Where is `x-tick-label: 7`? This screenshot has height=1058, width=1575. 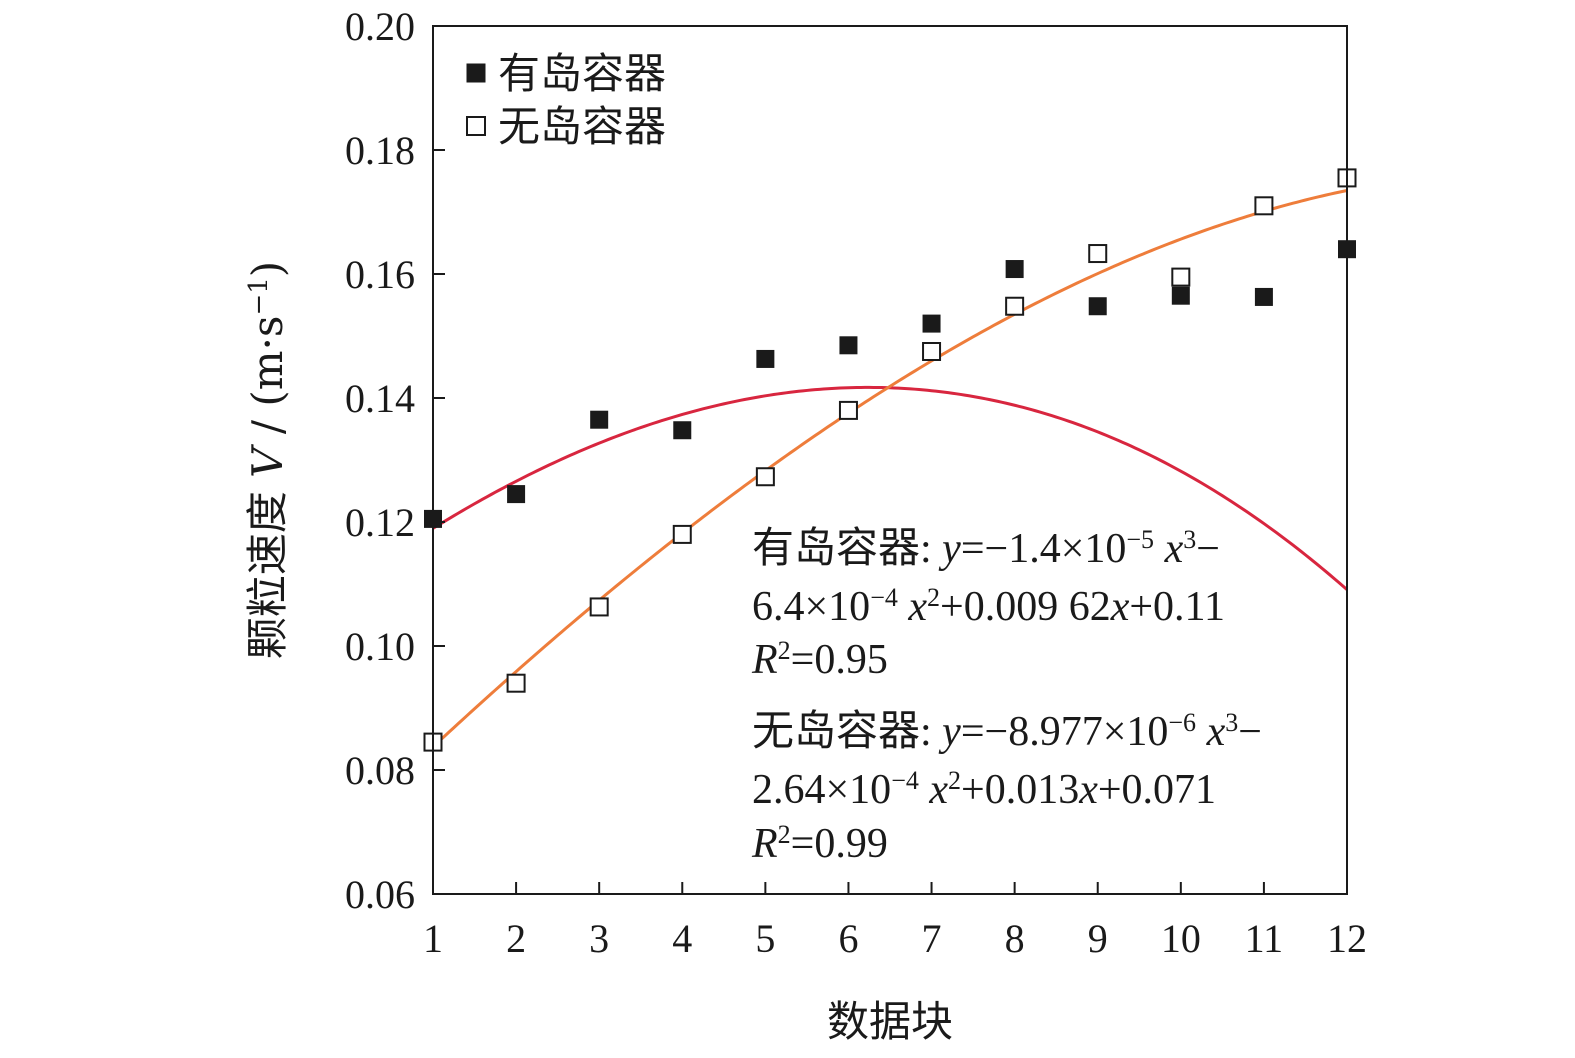 x-tick-label: 7 is located at coordinates (932, 938).